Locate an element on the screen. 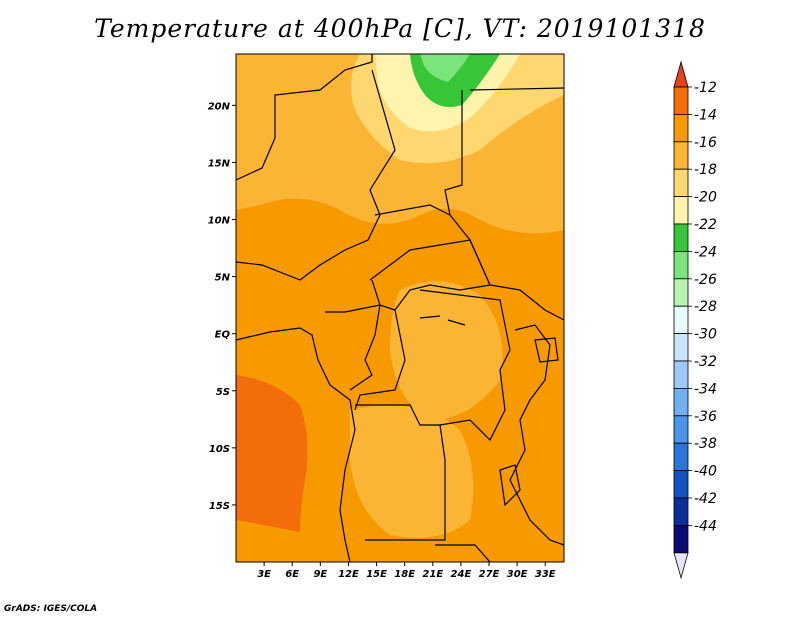 The image size is (800, 618). x-axis: 3E 6E 9E 12E 15E 18E 21E 24E 27E 30E 33E is located at coordinates (406, 571).